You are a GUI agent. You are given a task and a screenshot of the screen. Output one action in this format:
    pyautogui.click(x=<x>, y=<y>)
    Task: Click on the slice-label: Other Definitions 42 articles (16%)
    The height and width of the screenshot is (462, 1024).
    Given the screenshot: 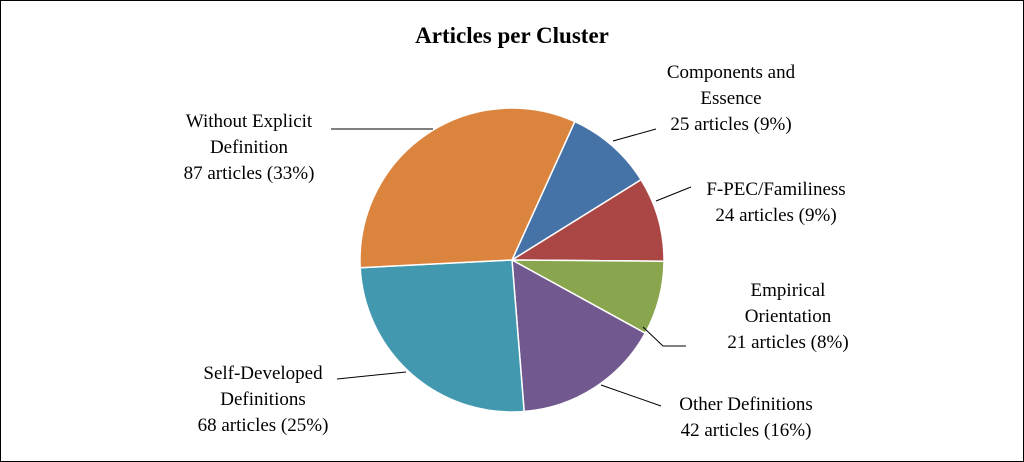 What is the action you would take?
    pyautogui.click(x=746, y=418)
    